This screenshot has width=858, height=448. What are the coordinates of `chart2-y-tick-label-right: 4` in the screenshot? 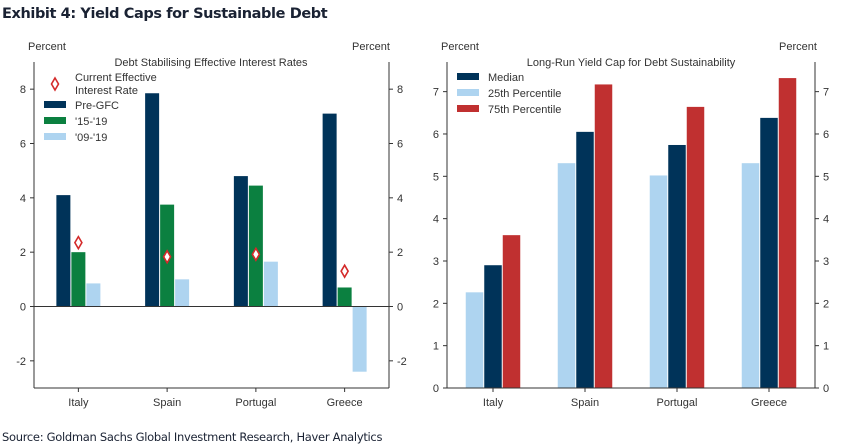 It's located at (826, 220).